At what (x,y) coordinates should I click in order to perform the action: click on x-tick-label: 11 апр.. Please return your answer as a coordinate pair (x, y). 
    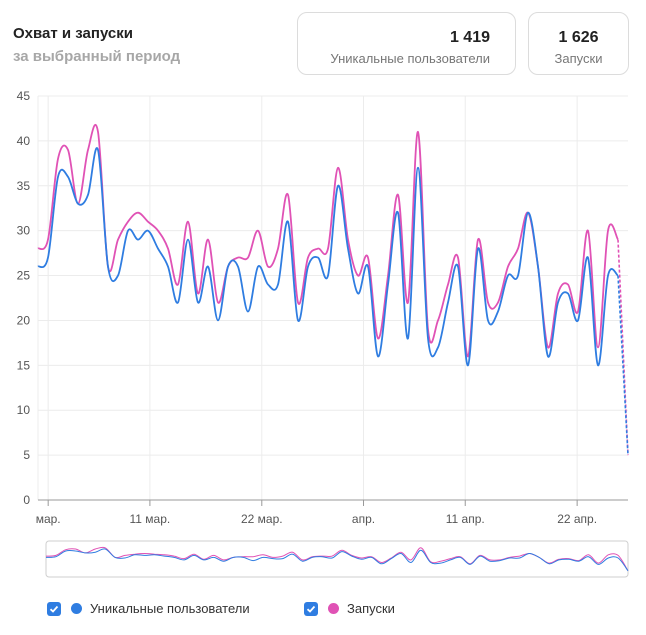
    Looking at the image, I should click on (465, 519).